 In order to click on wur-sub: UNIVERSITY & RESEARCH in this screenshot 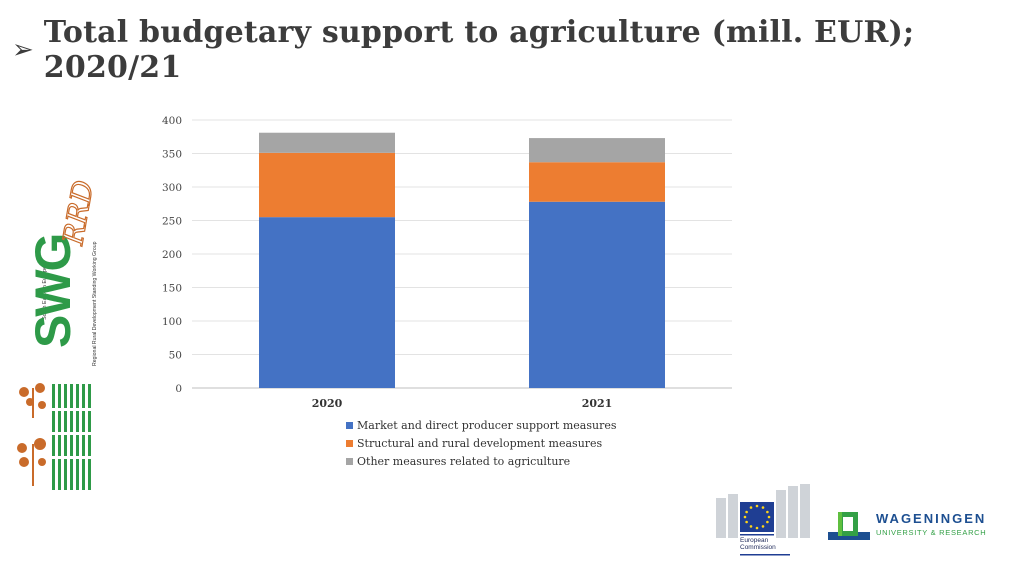, I will do `click(931, 532)`.